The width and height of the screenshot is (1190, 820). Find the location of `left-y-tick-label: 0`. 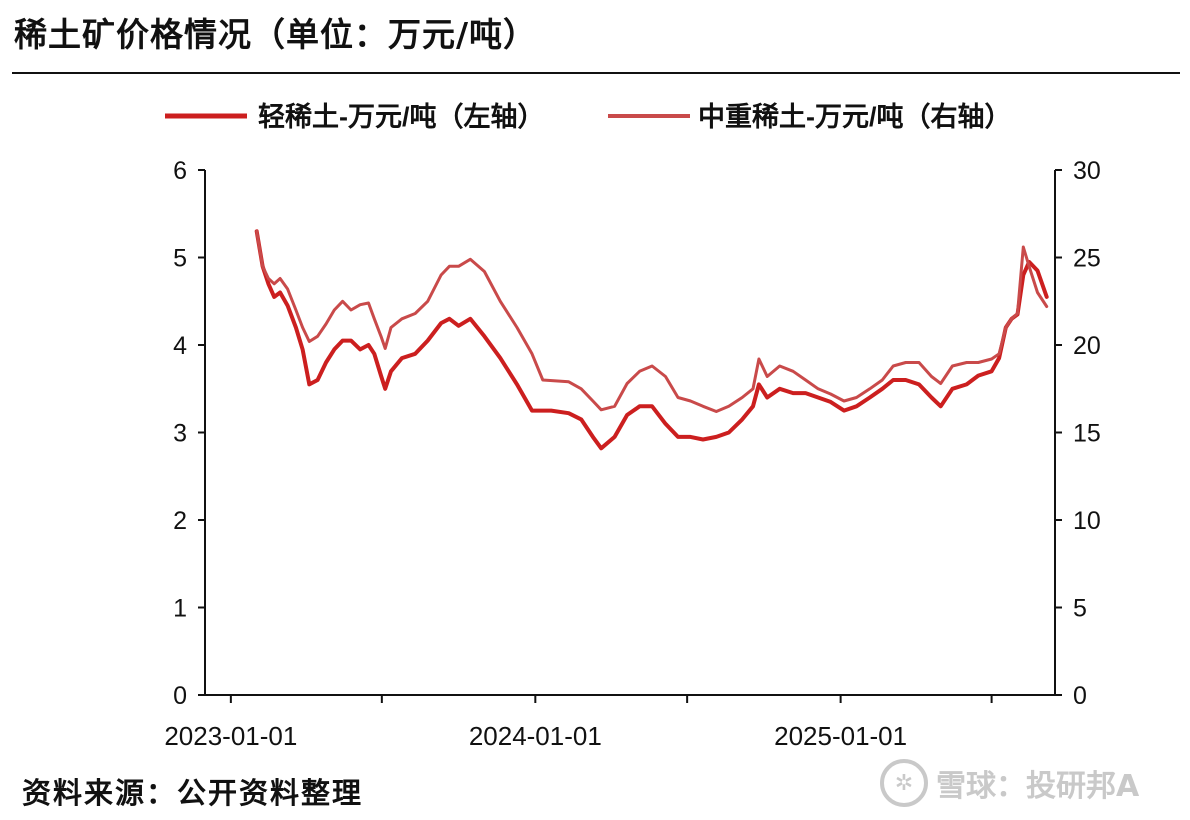

left-y-tick-label: 0 is located at coordinates (180, 696).